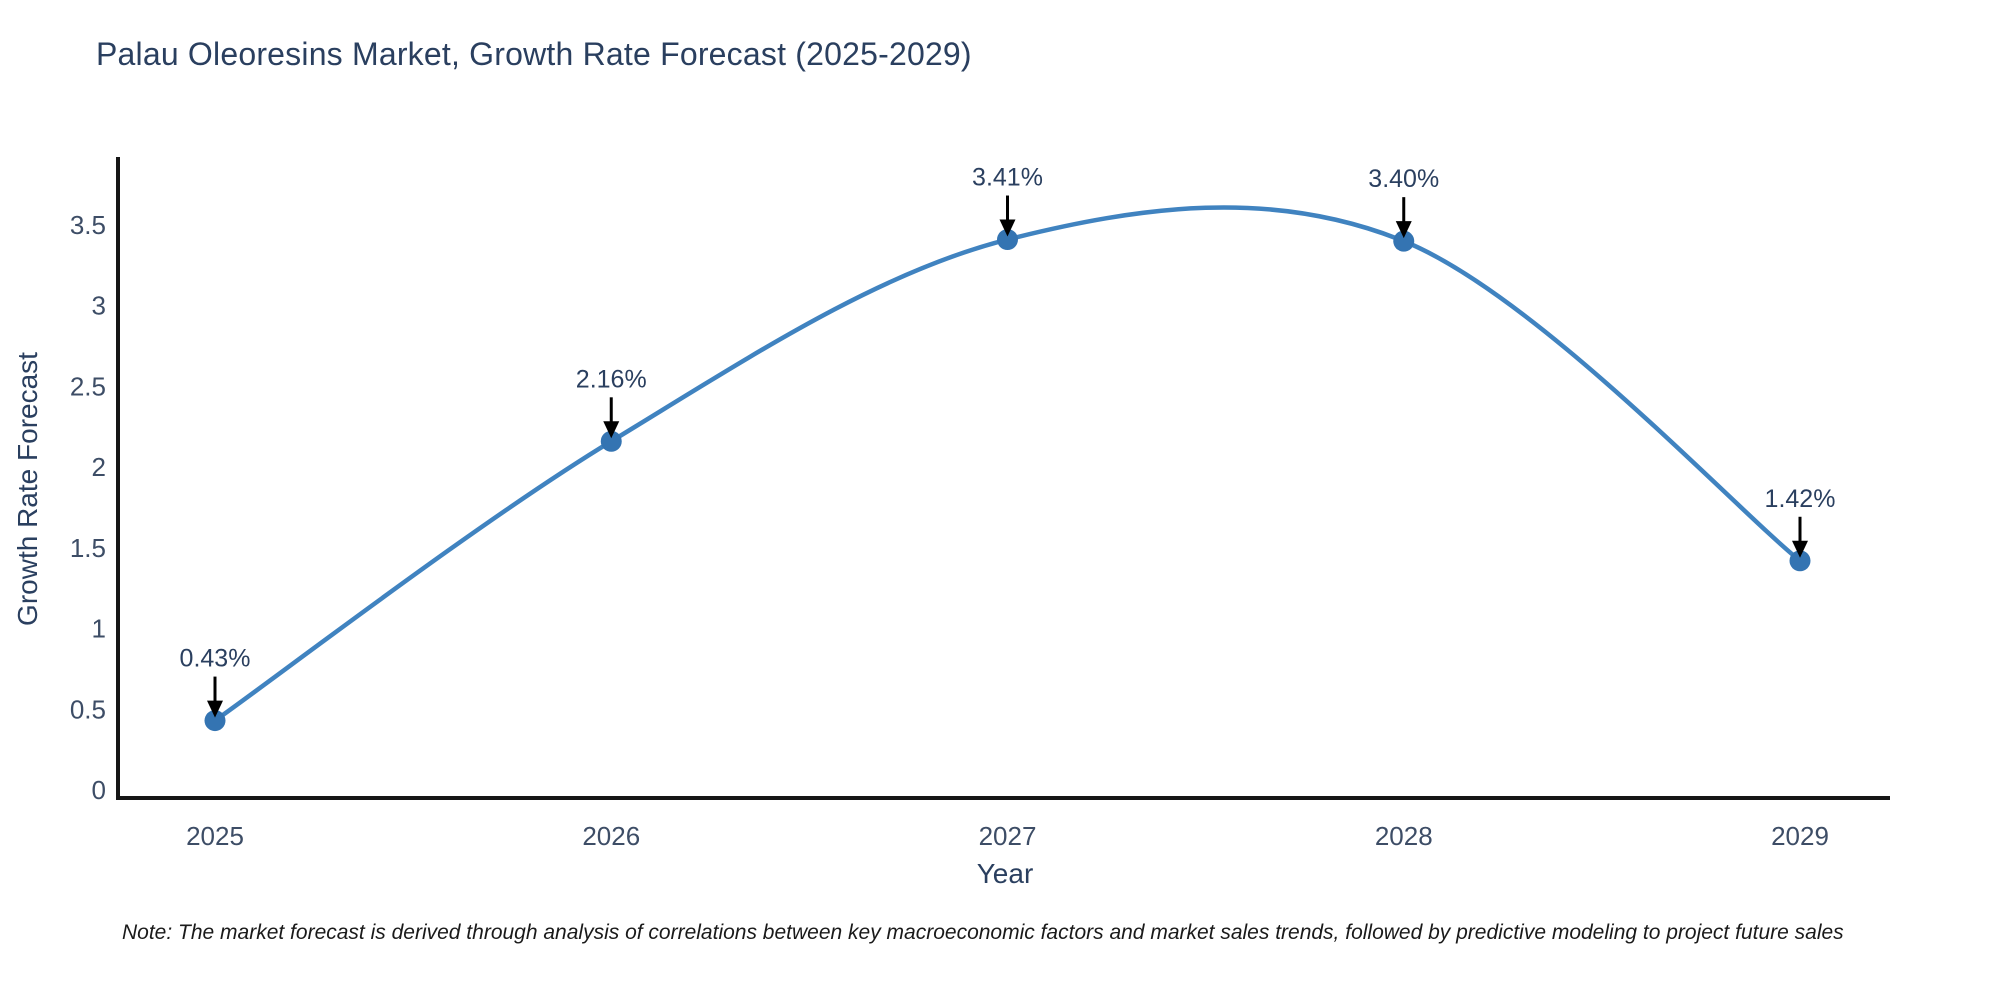 This screenshot has width=2000, height=1000. Describe the element at coordinates (215, 659) in the screenshot. I see `point-label: 0.43%` at that location.